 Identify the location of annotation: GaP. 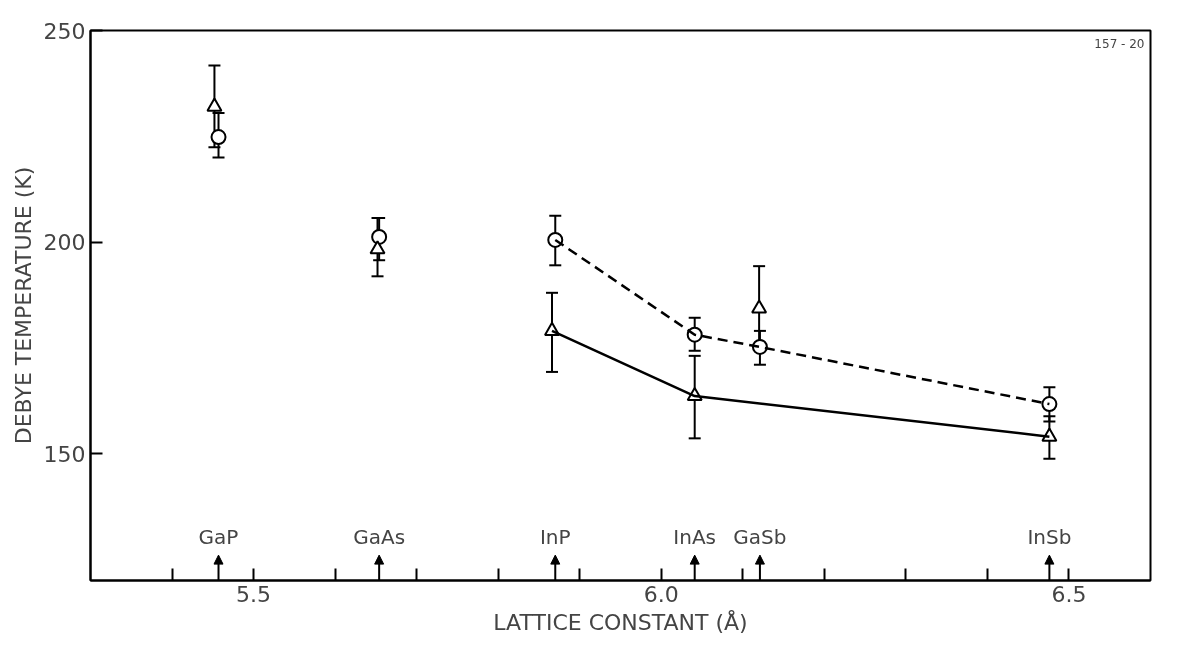
(218, 537).